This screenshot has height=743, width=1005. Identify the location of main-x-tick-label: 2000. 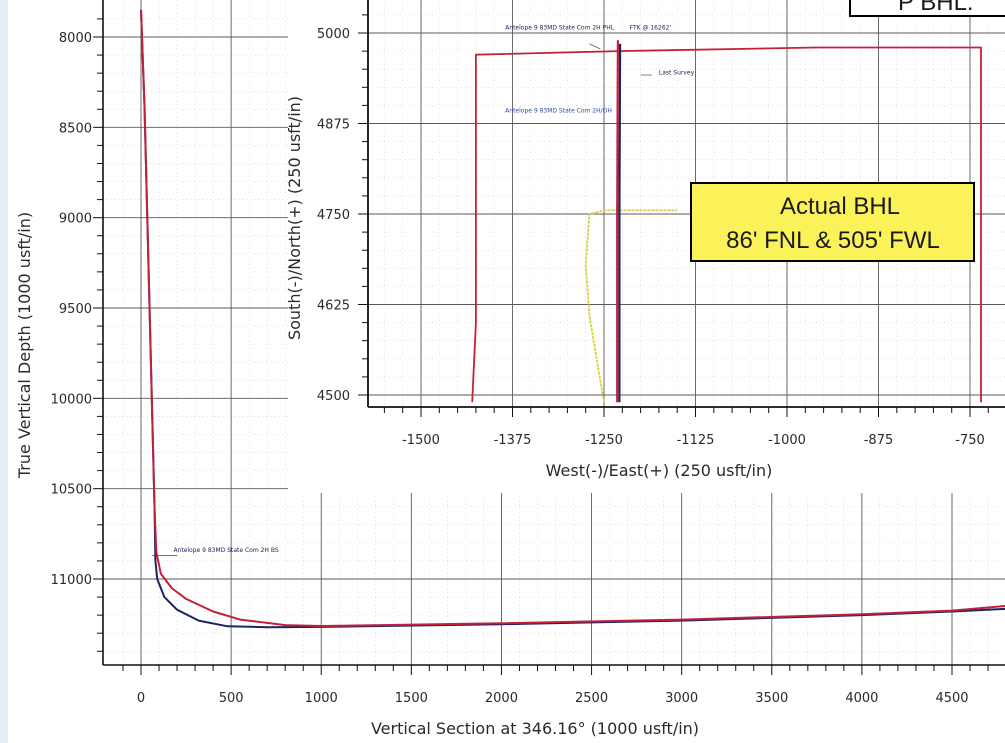
(501, 698).